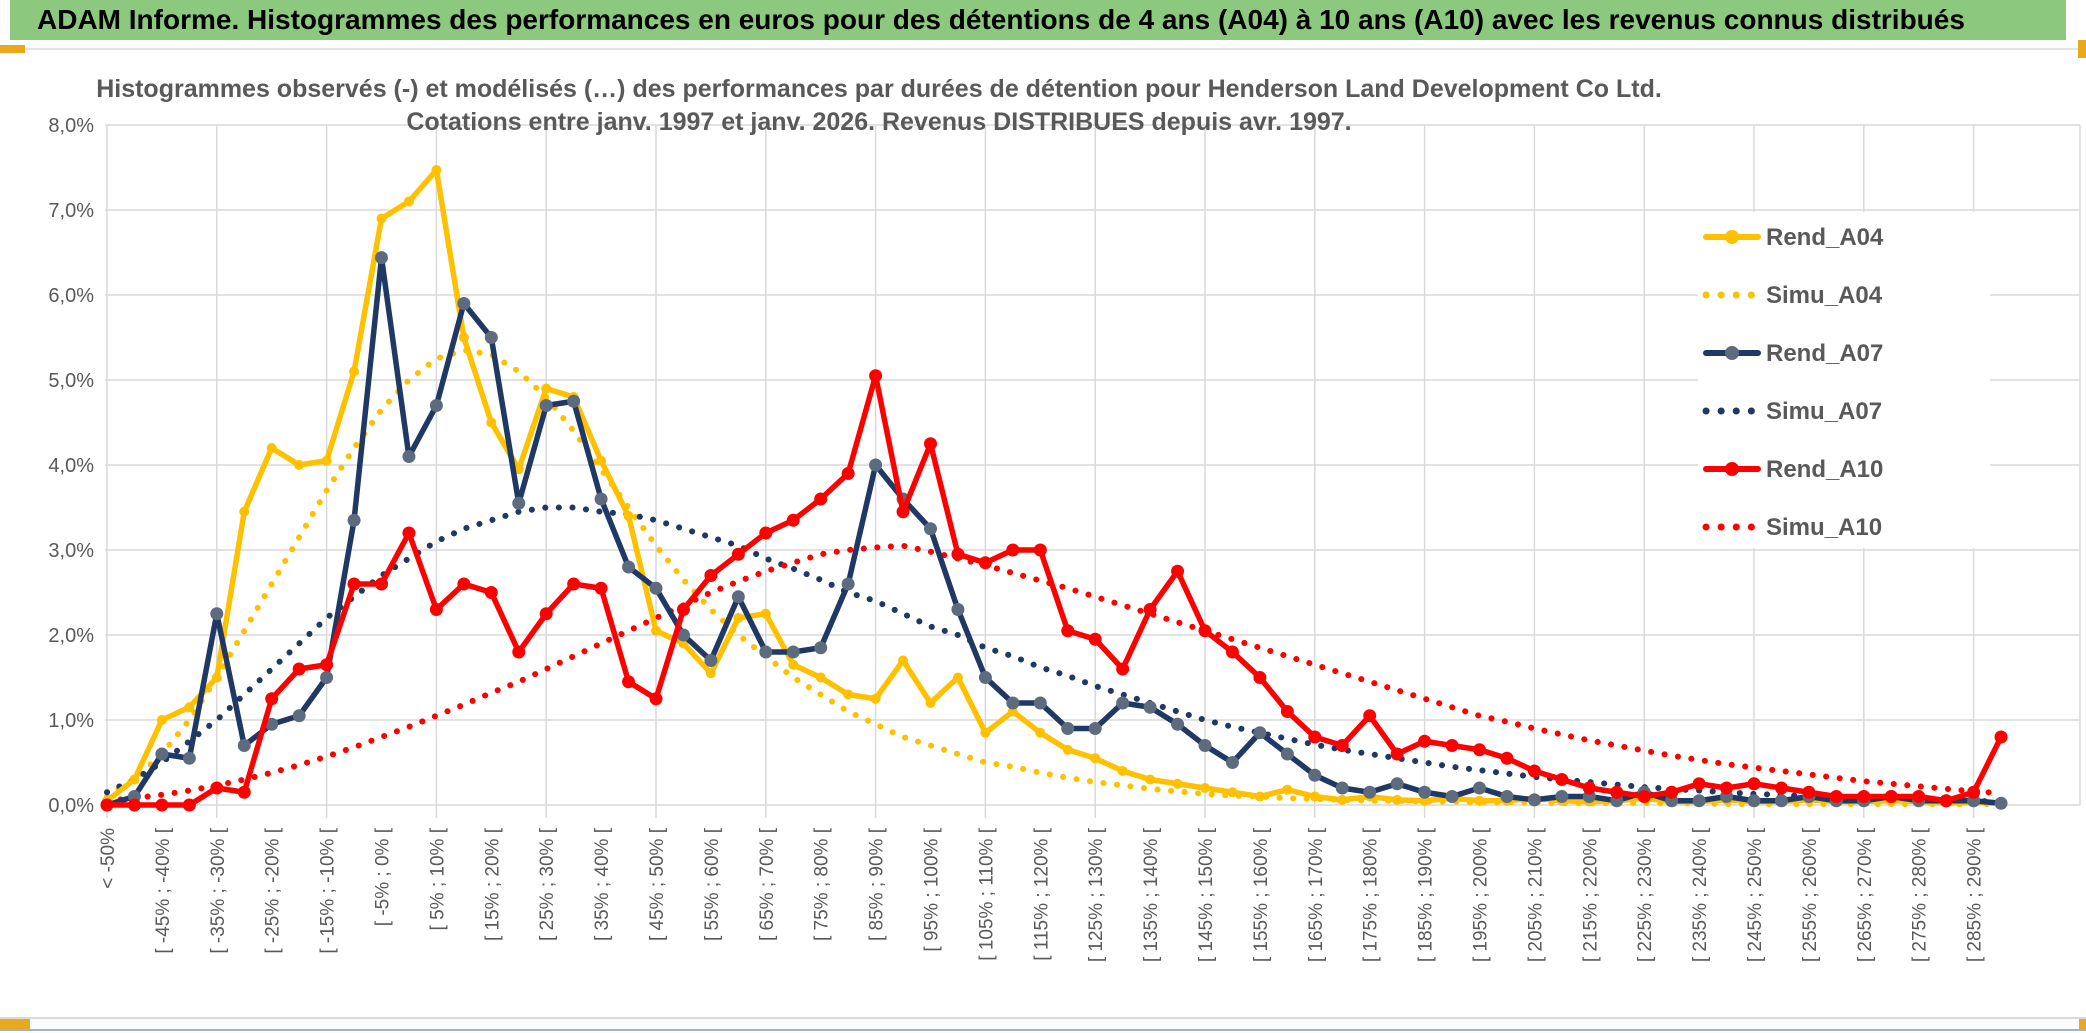 The image size is (2086, 1033). I want to click on x-axis-tick-label: [ 65% ; 70% [, so click(767, 884).